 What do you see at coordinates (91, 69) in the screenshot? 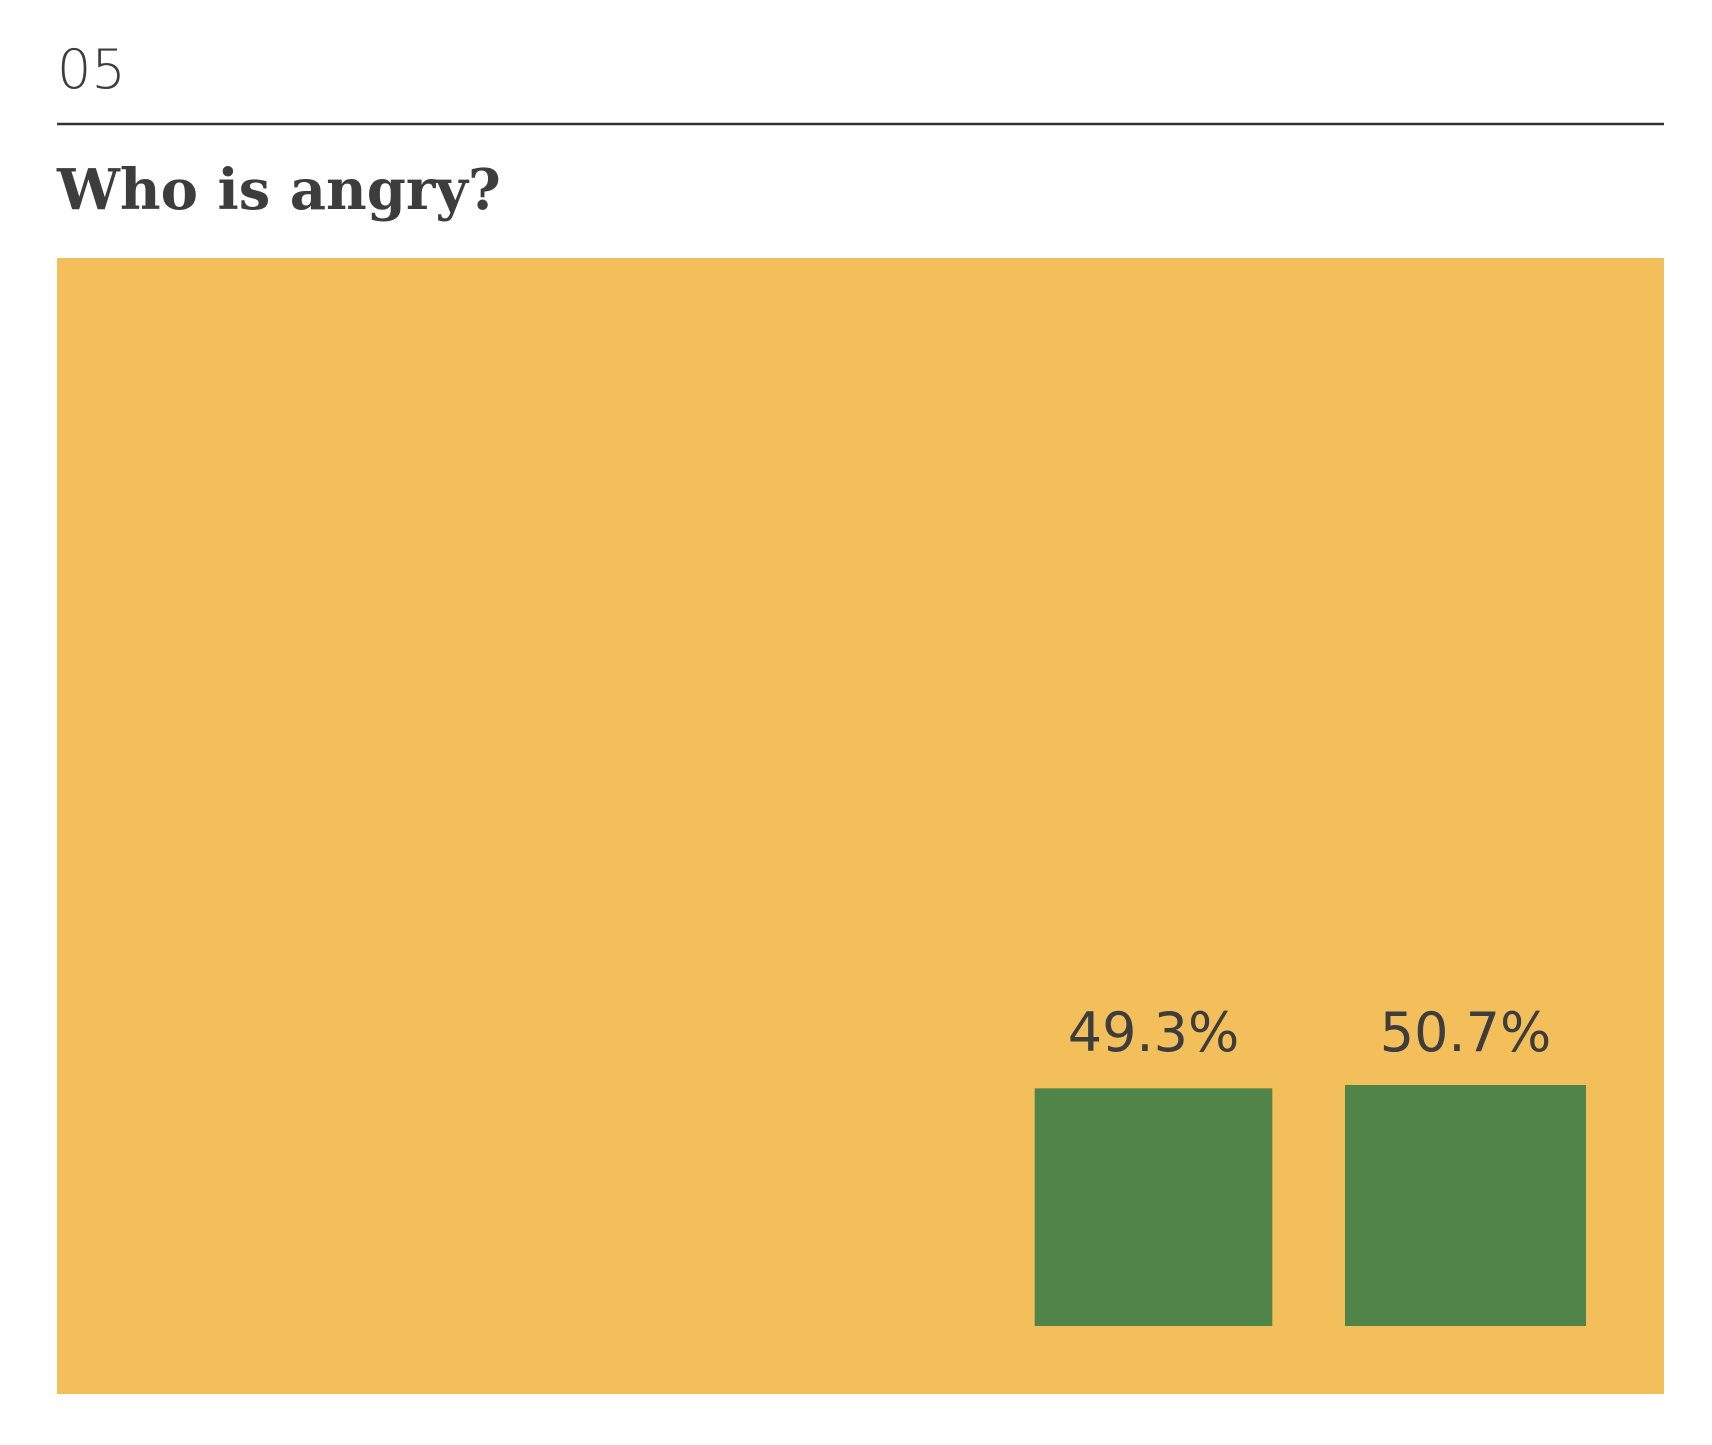
I see `section-number: 05` at bounding box center [91, 69].